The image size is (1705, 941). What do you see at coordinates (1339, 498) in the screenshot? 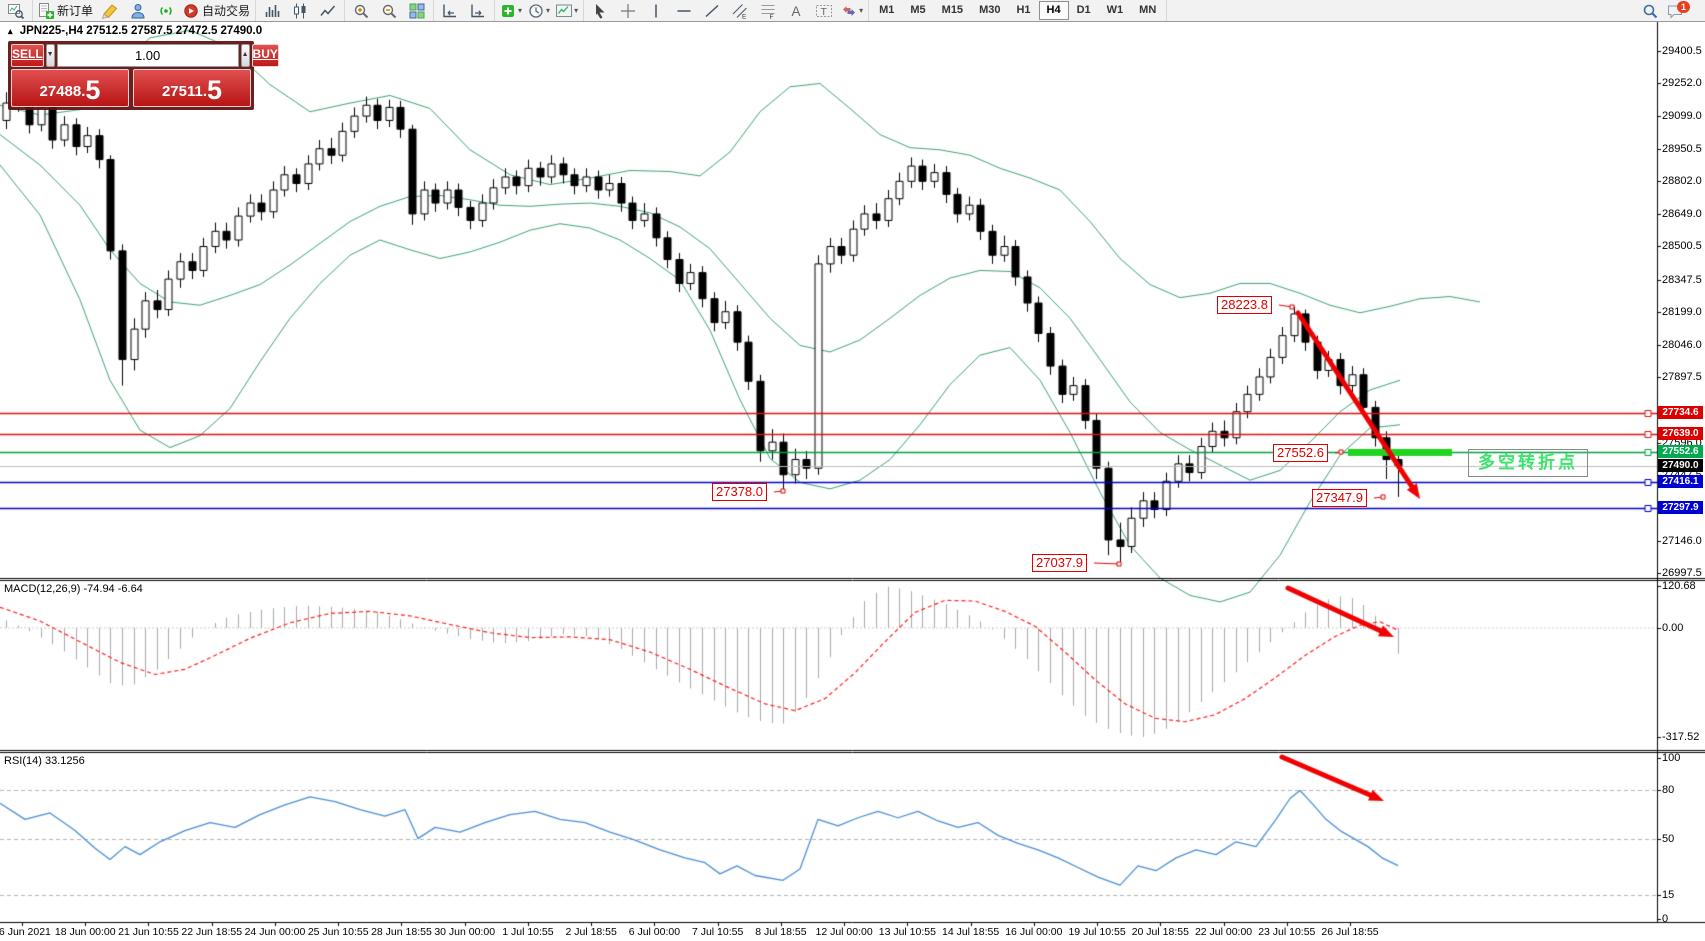
I see `price-annotation-label: 27347.9` at bounding box center [1339, 498].